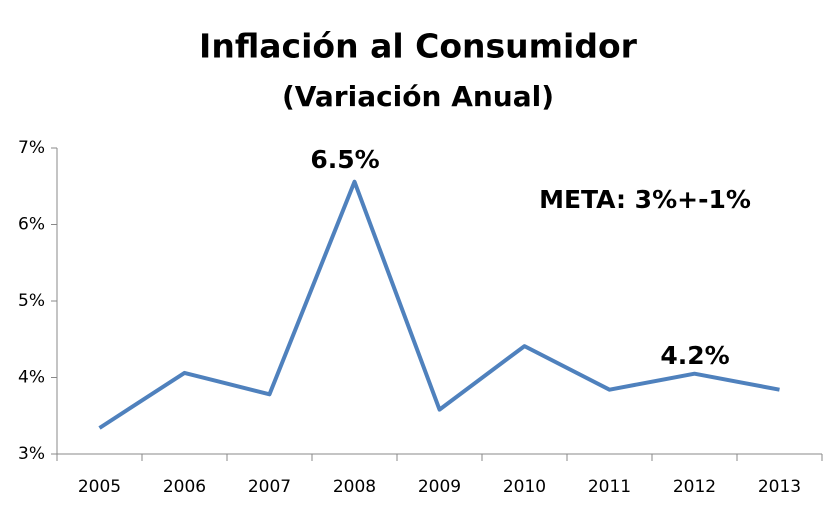  What do you see at coordinates (694, 355) in the screenshot?
I see `annotation: 4.2%` at bounding box center [694, 355].